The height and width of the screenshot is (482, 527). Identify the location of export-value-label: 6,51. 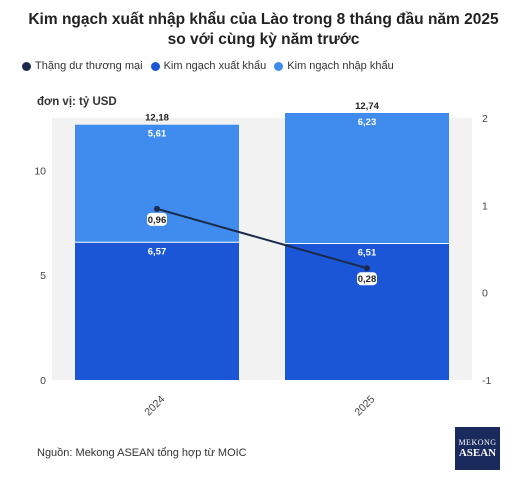
(367, 253).